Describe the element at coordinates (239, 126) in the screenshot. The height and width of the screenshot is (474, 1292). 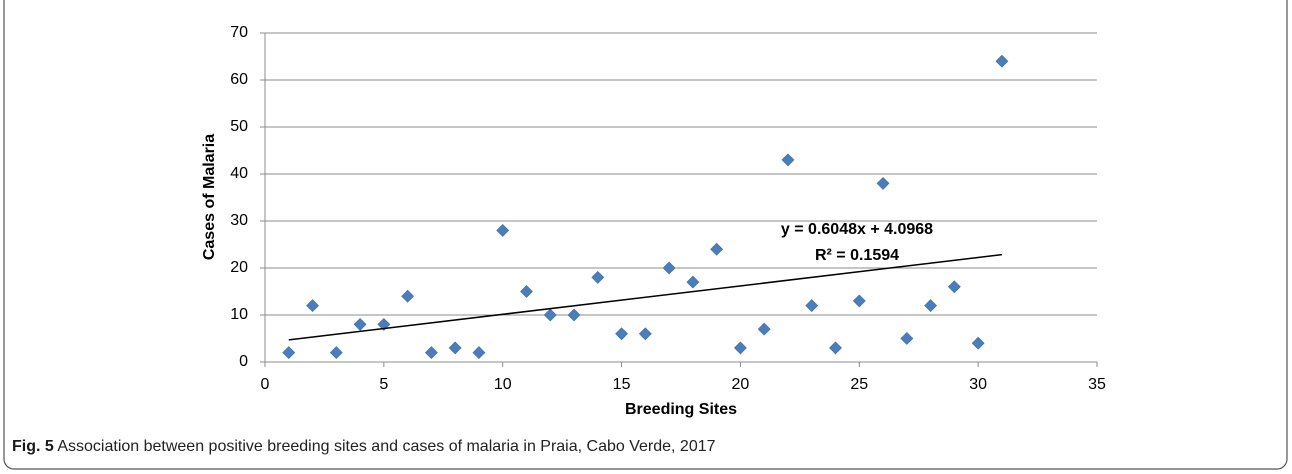
I see `y-tick-label: 50` at that location.